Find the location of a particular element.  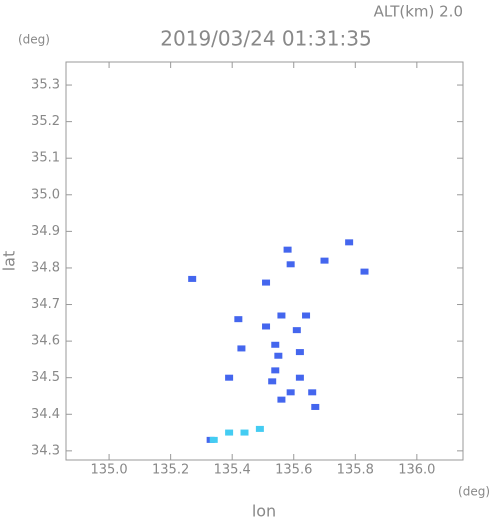

y-tick-label: 35.1 is located at coordinates (45, 158).